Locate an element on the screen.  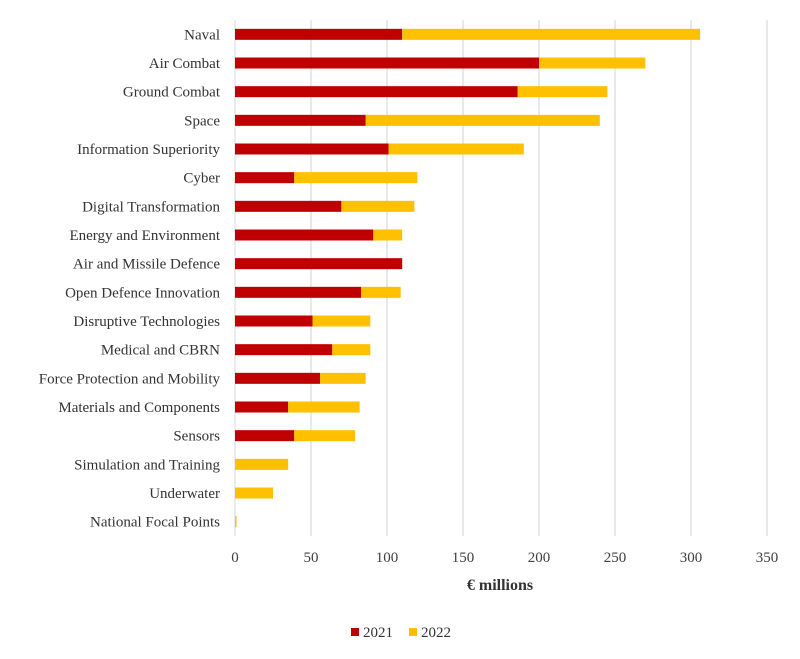
category-label: Ground Combat is located at coordinates (172, 93).